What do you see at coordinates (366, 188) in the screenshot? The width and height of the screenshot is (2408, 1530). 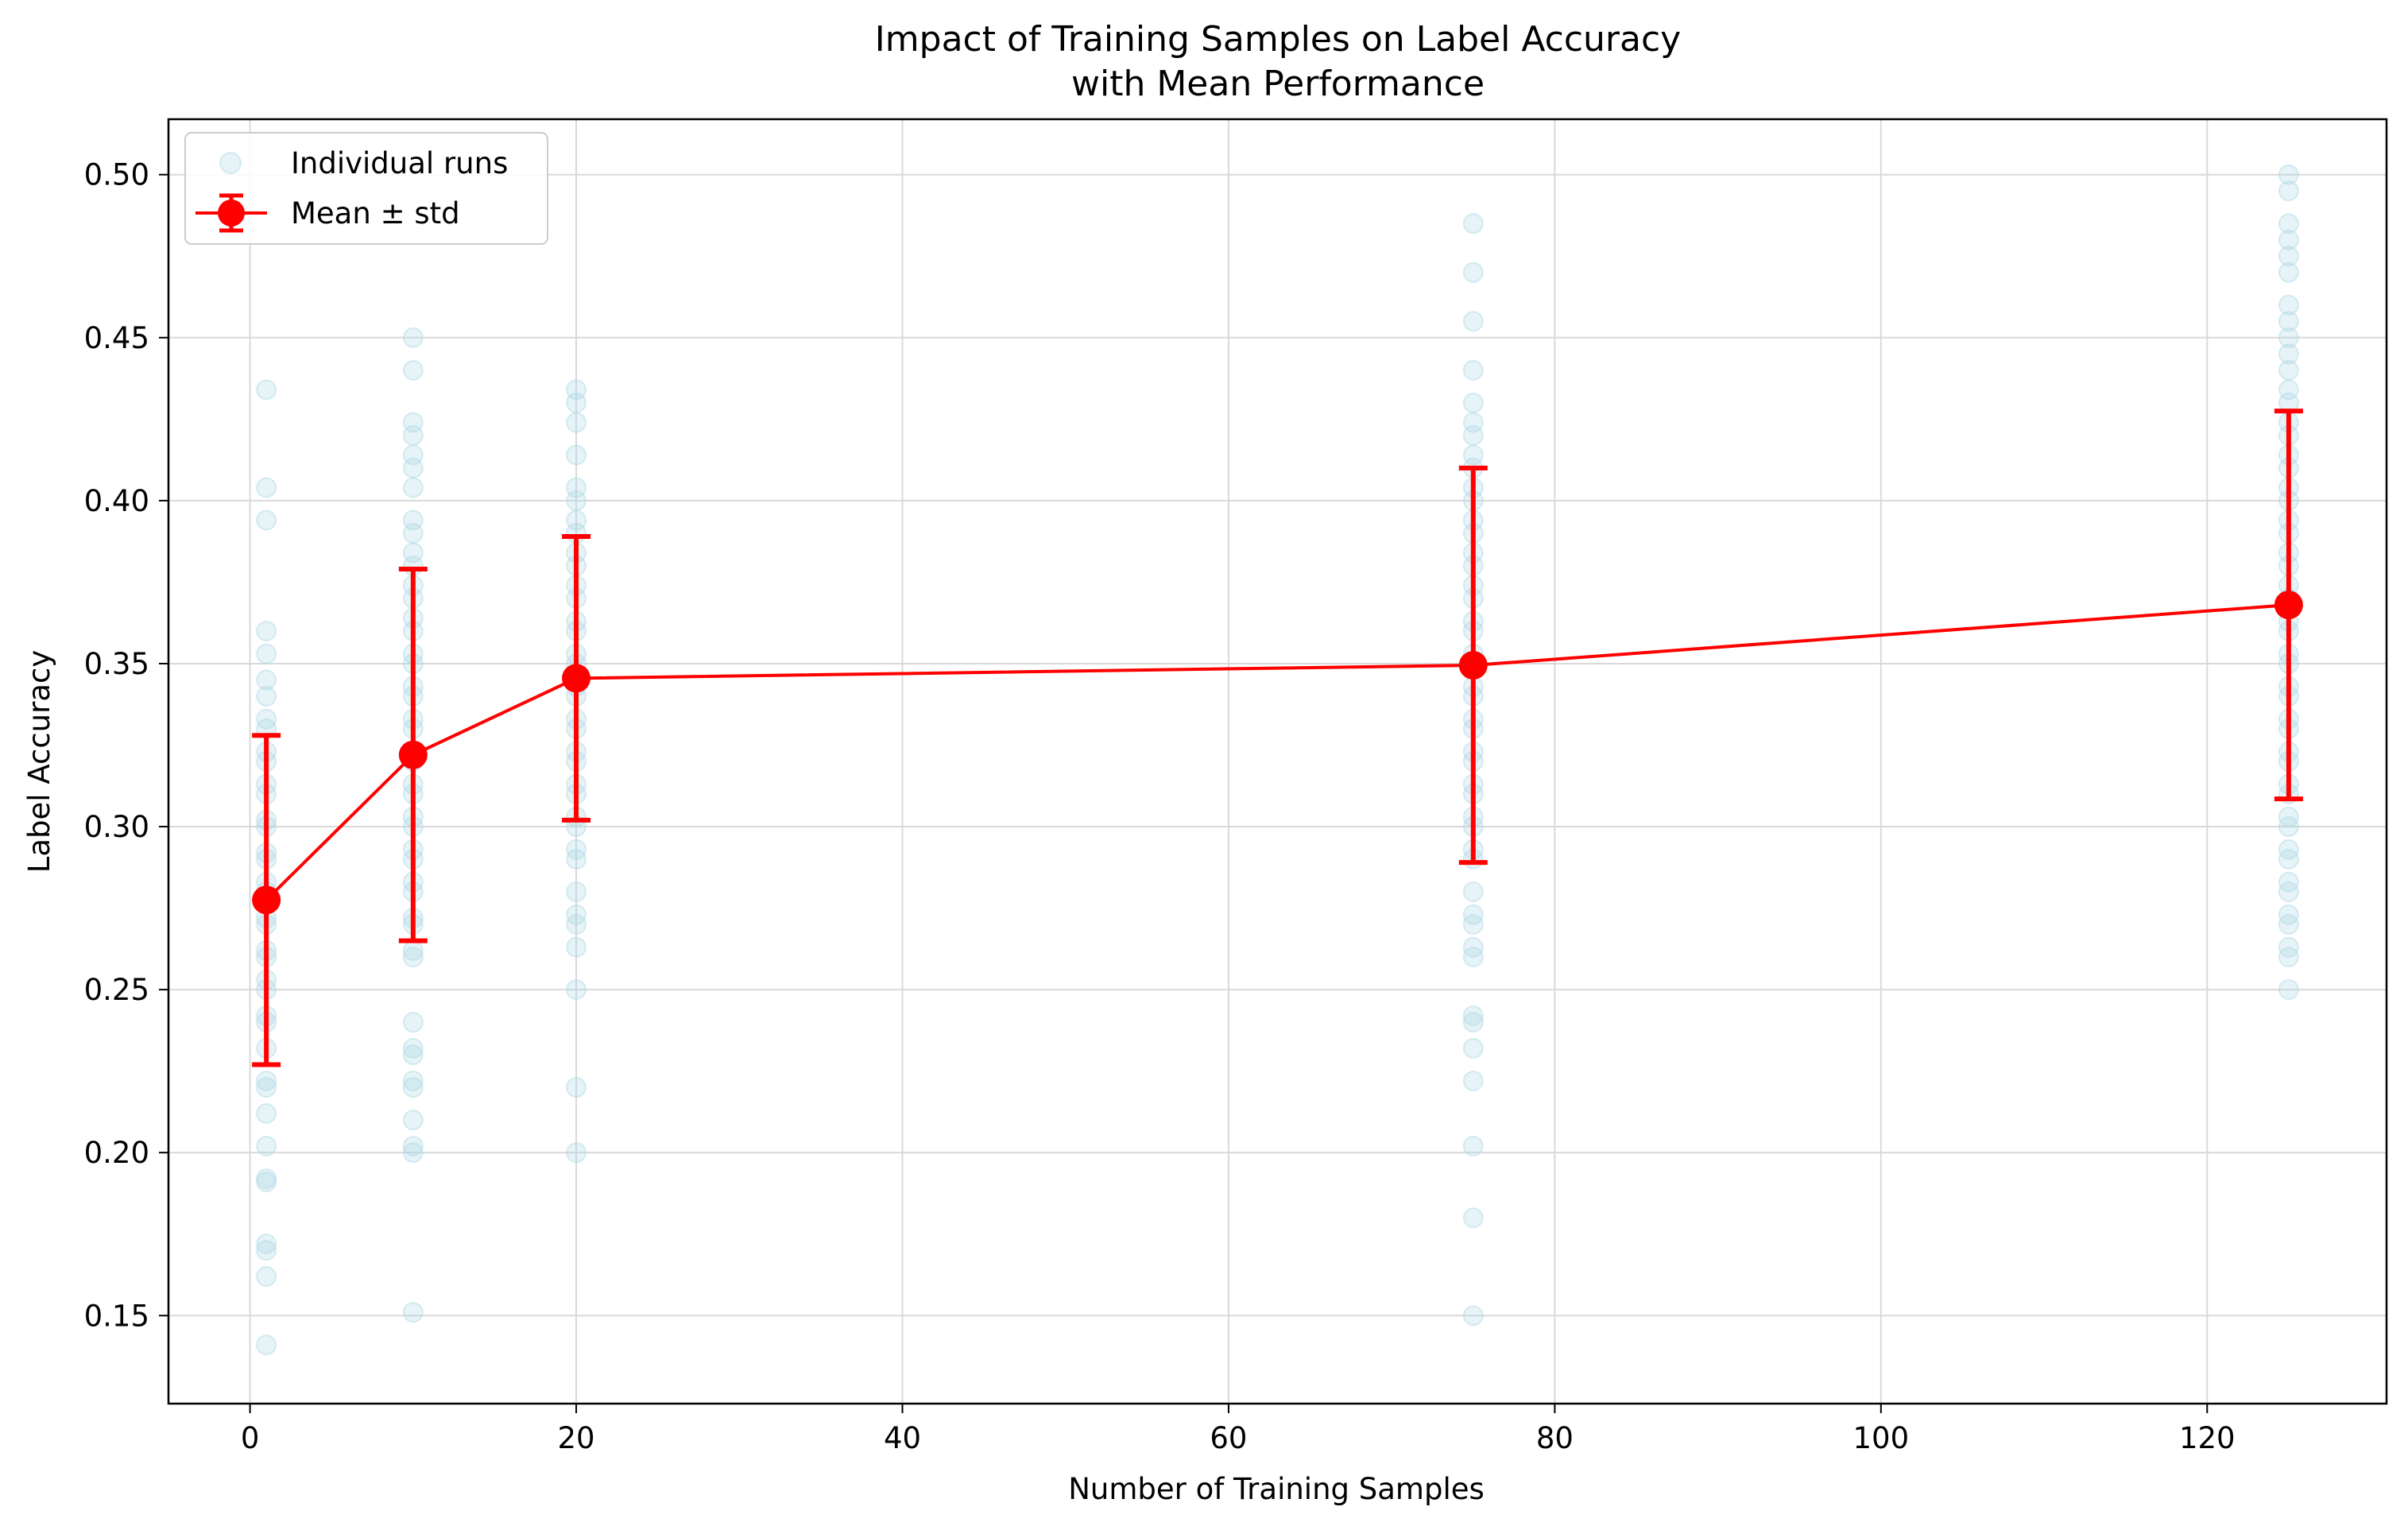 I see `legend: Individual runs Mean ± std` at bounding box center [366, 188].